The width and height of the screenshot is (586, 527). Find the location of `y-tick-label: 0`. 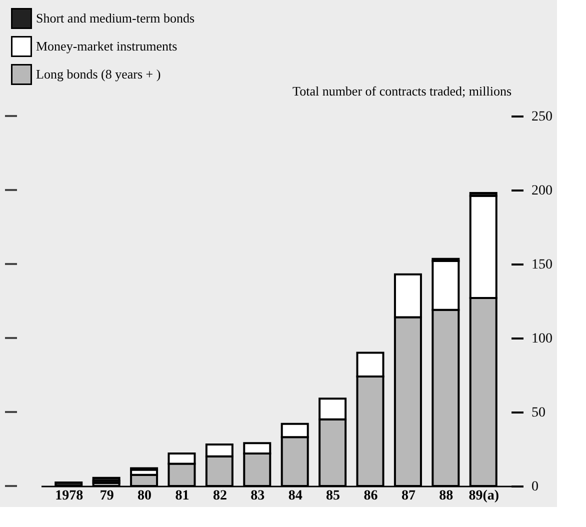

y-tick-label: 0 is located at coordinates (535, 487).